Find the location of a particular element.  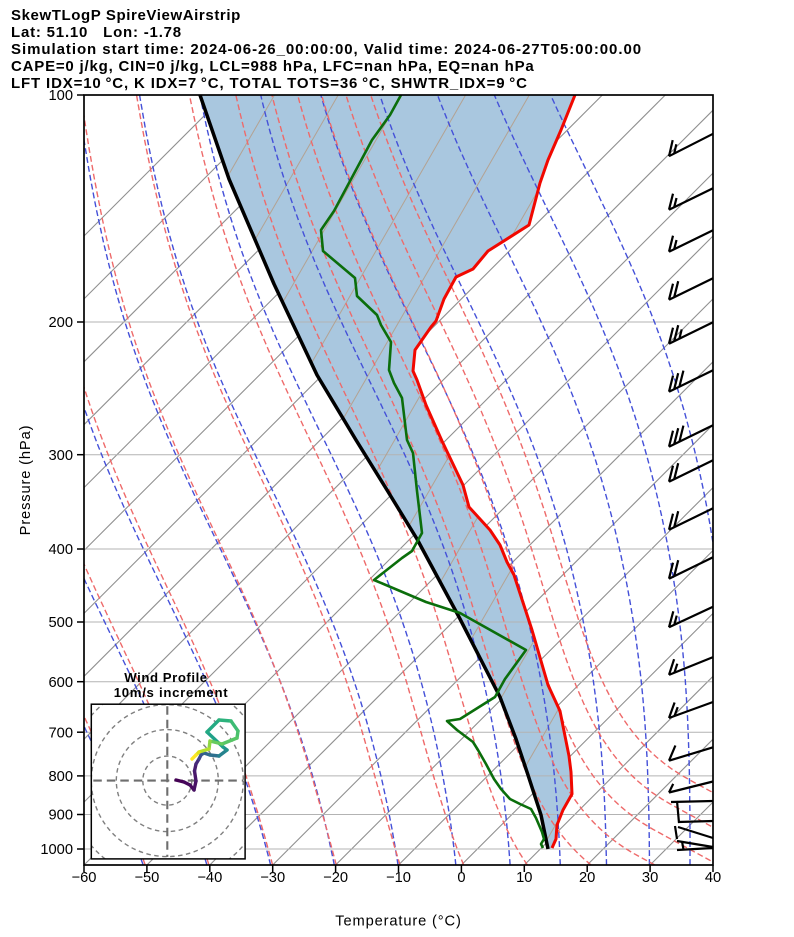

svg-text: −50 is located at coordinates (146, 878).